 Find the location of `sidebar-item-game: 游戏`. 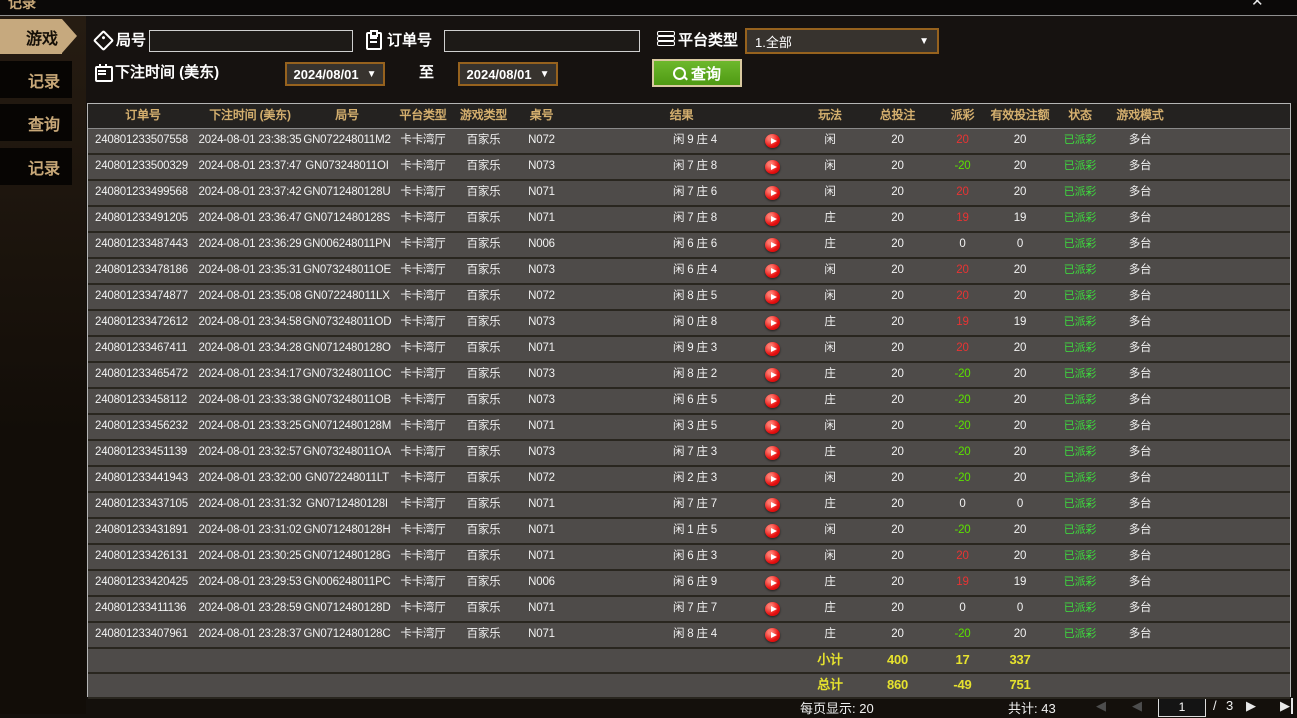

sidebar-item-game: 游戏 is located at coordinates (38, 36).